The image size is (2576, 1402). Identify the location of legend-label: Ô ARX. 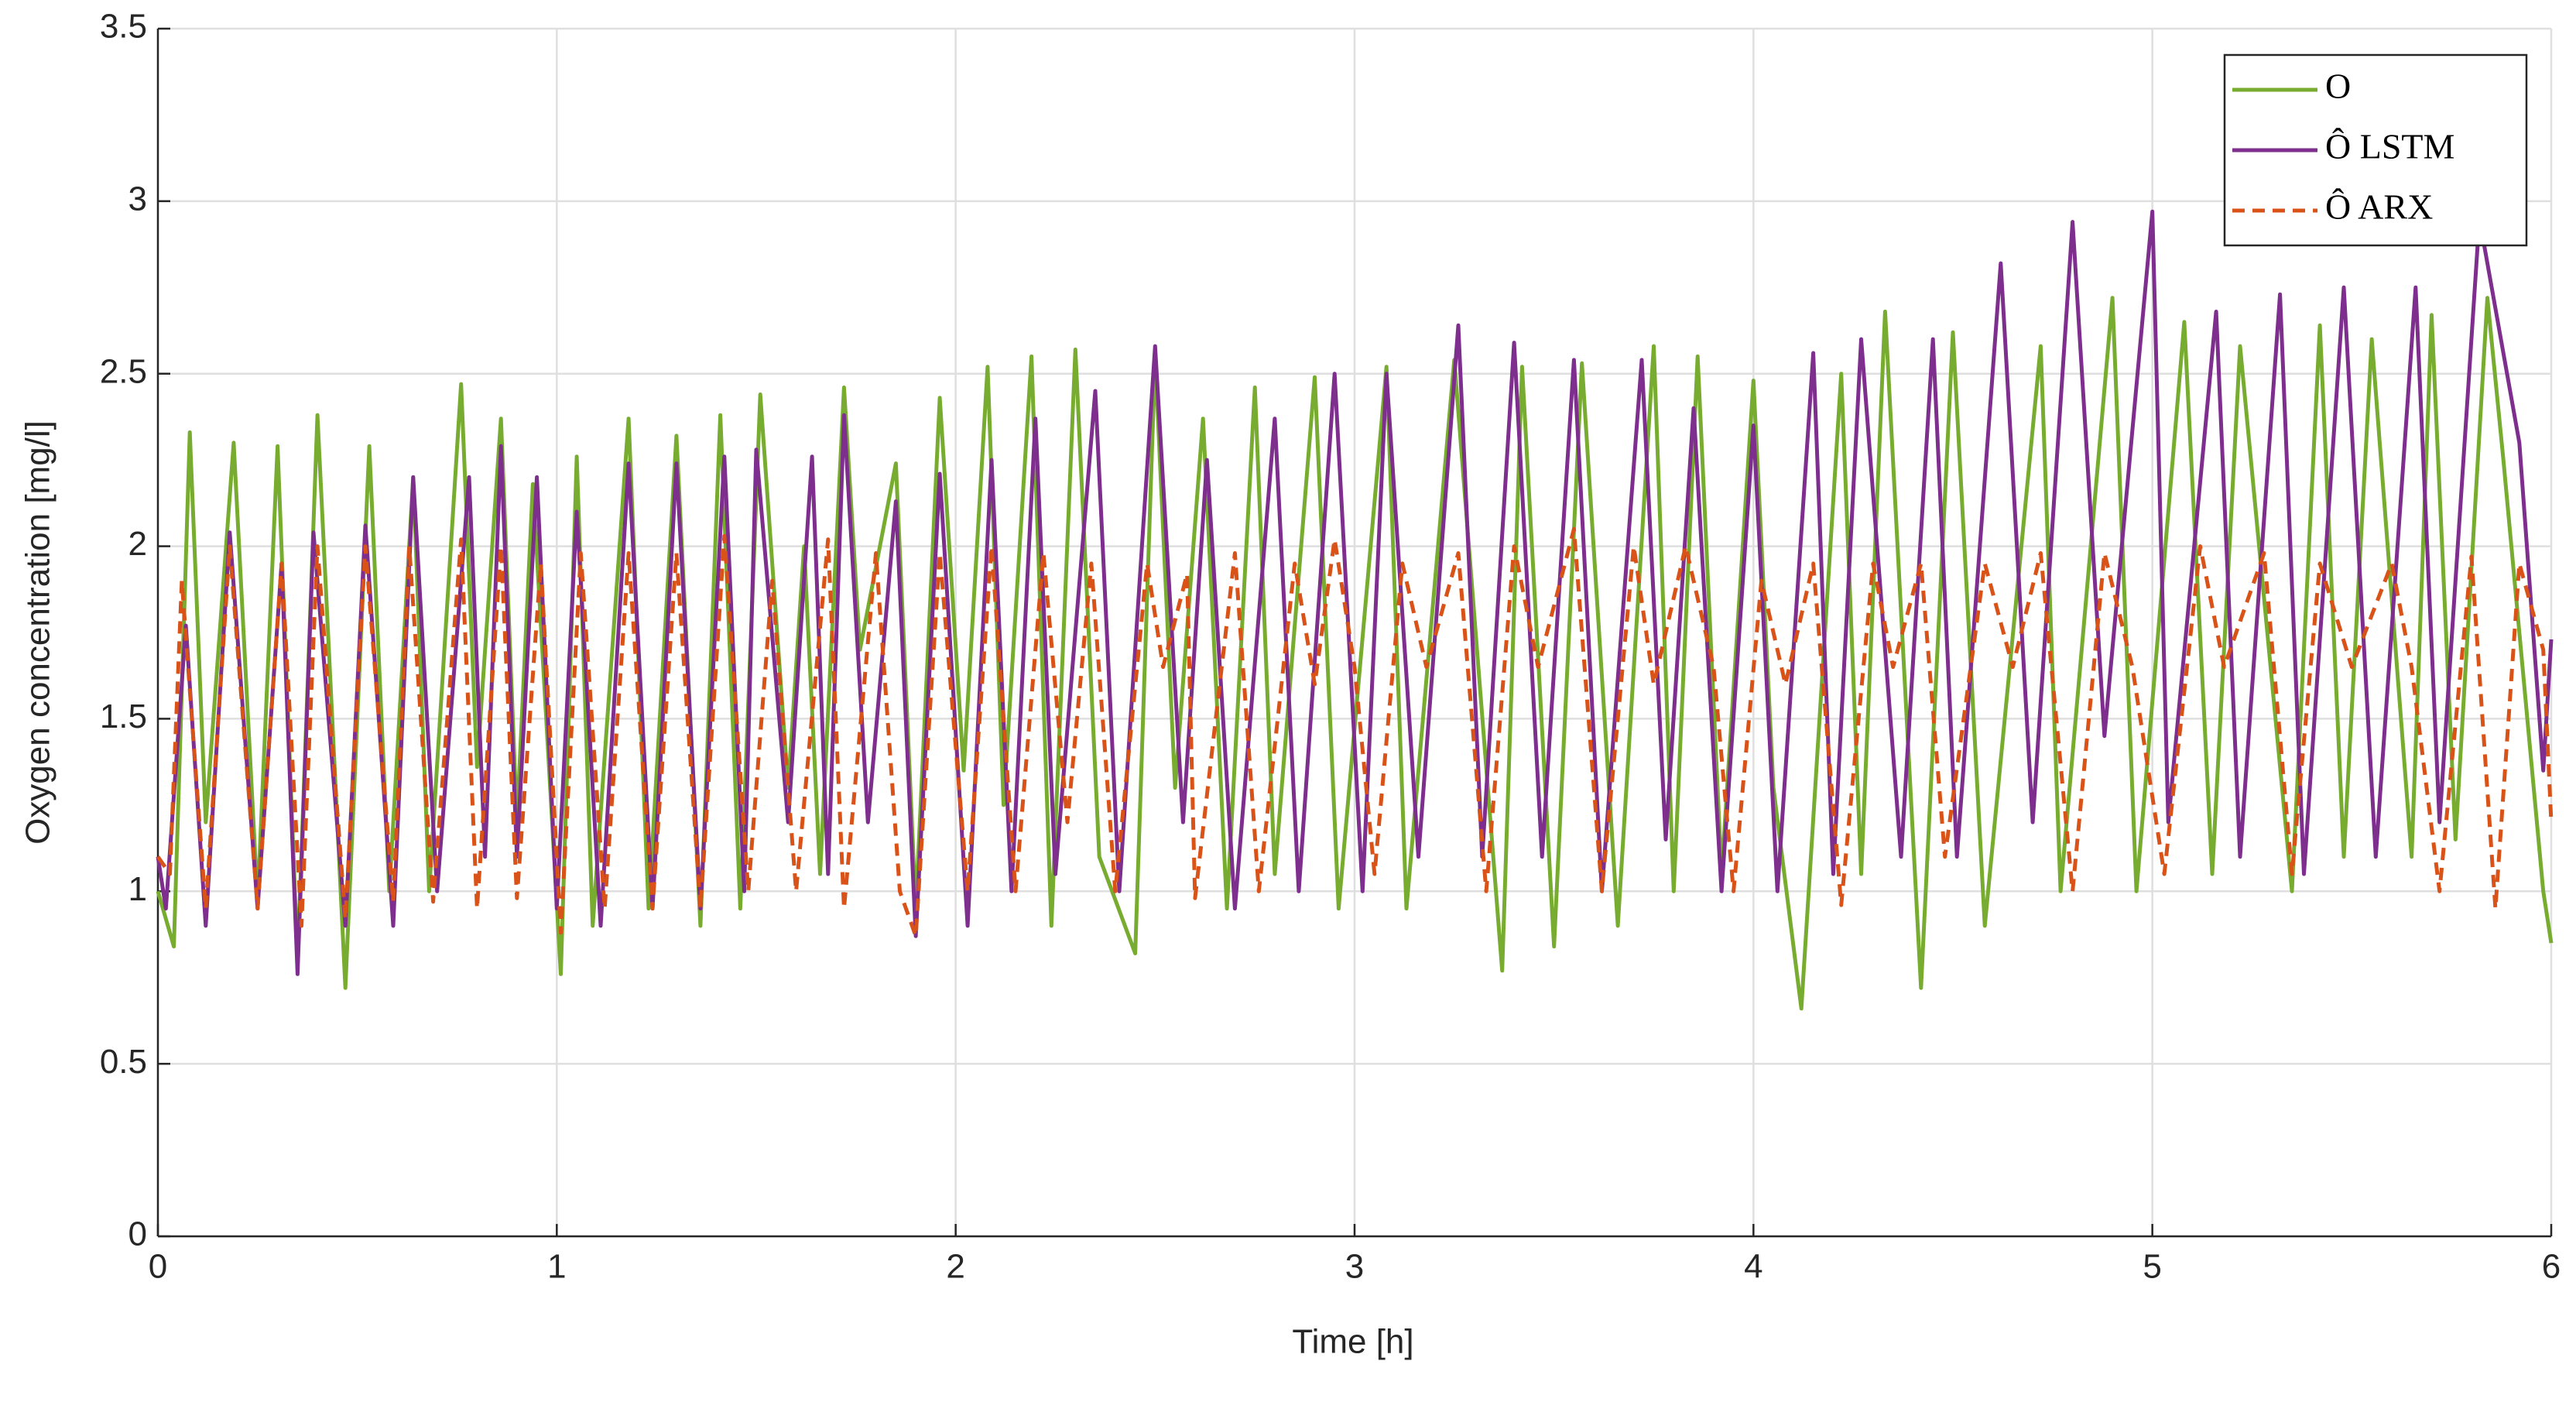
(2379, 207).